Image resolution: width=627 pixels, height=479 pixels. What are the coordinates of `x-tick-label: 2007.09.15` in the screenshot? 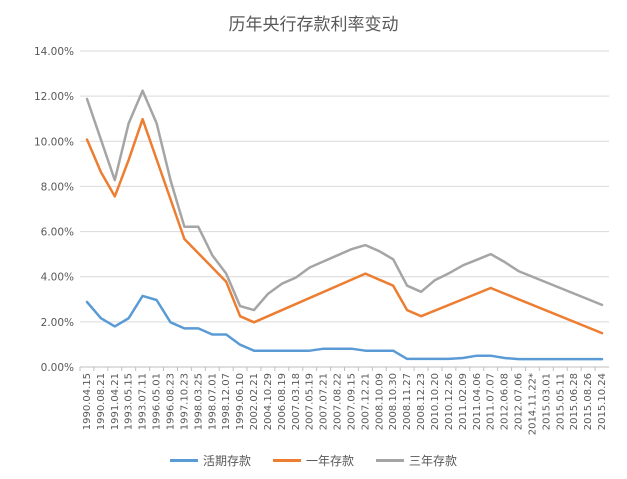 It's located at (351, 401).